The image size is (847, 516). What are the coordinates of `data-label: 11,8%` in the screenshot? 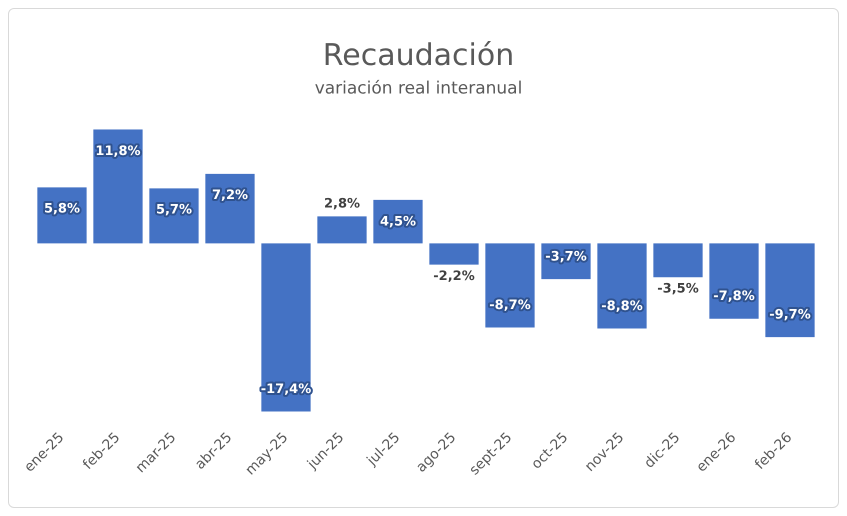 It's located at (118, 151).